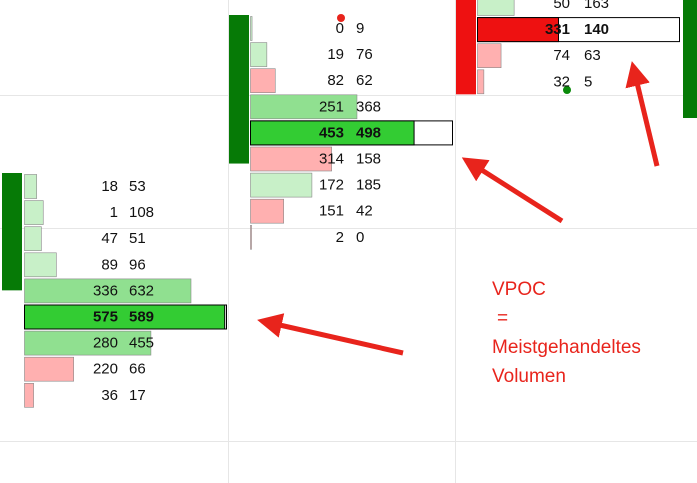 The image size is (697, 483). Describe the element at coordinates (105, 343) in the screenshot. I see `bid-volume: 280` at that location.